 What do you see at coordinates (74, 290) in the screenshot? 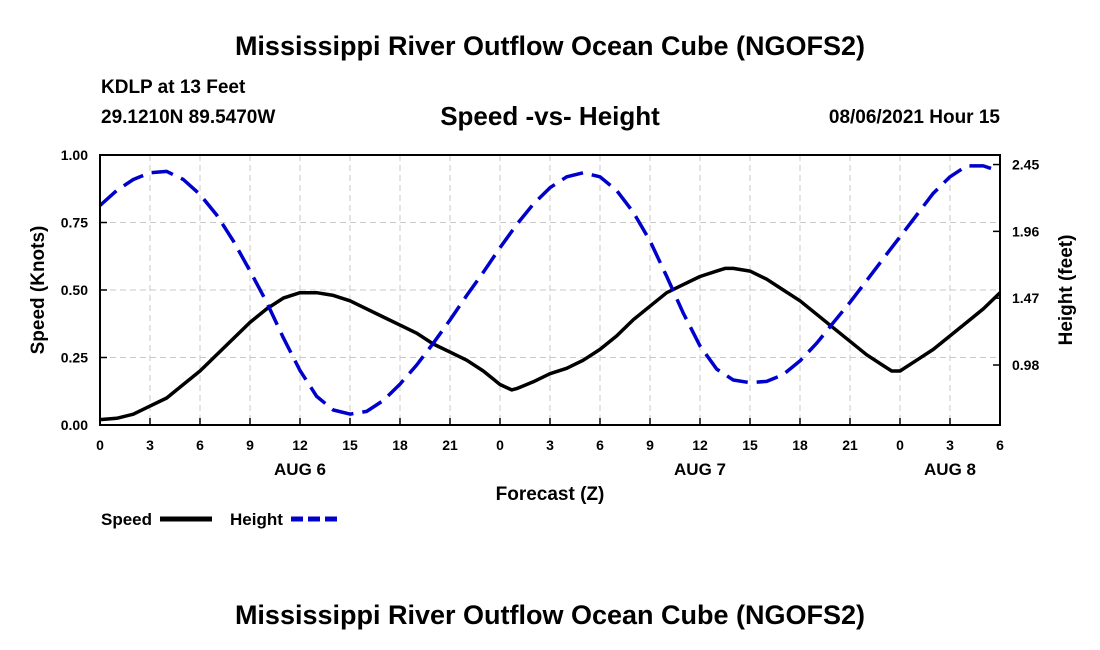
I see `y-tick-label: 0.50` at bounding box center [74, 290].